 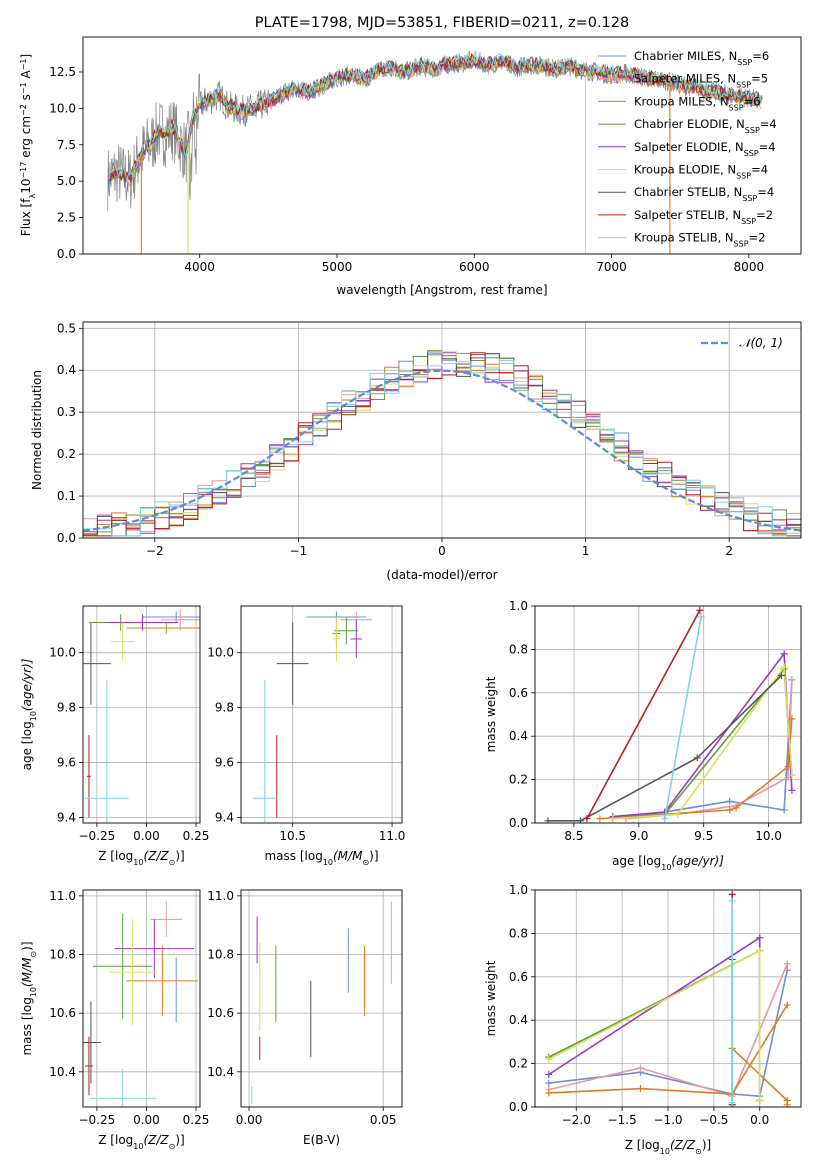 What do you see at coordinates (383, 1120) in the screenshot?
I see `mass-ebv-xtick-label: 0.05` at bounding box center [383, 1120].